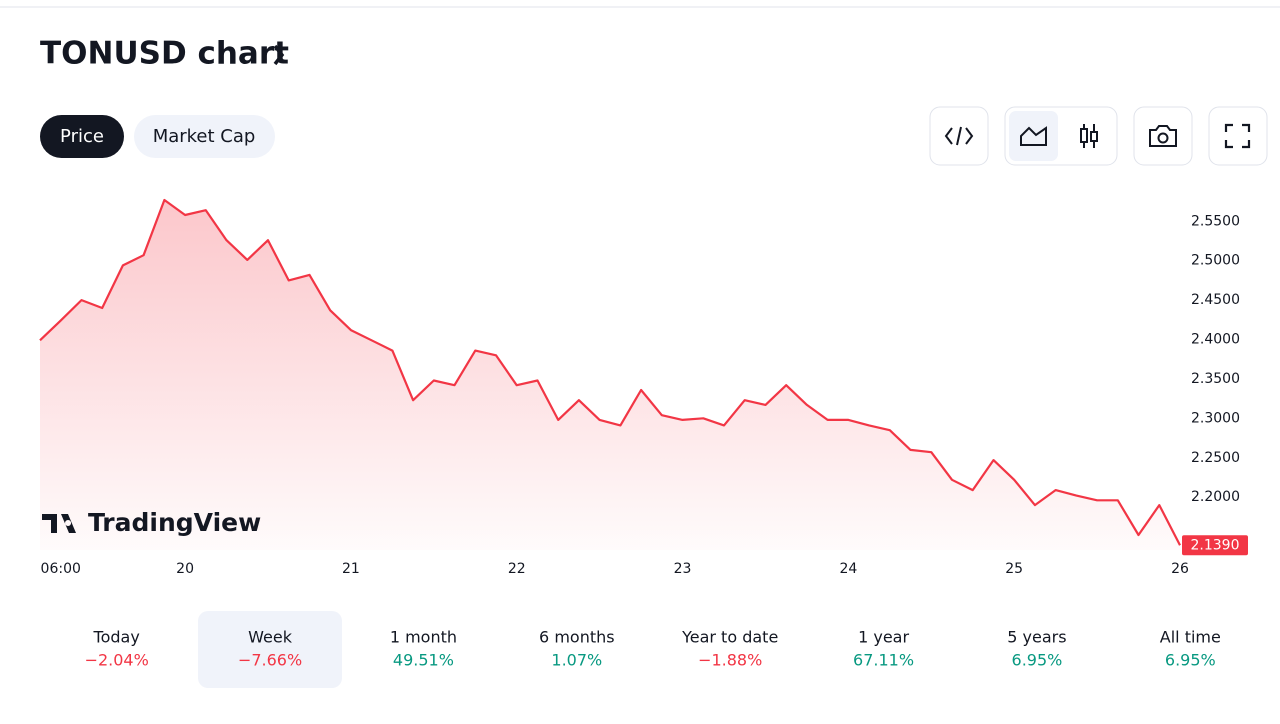 Image resolution: width=1280 pixels, height=724 pixels. I want to click on fullscreen-button, so click(1238, 136).